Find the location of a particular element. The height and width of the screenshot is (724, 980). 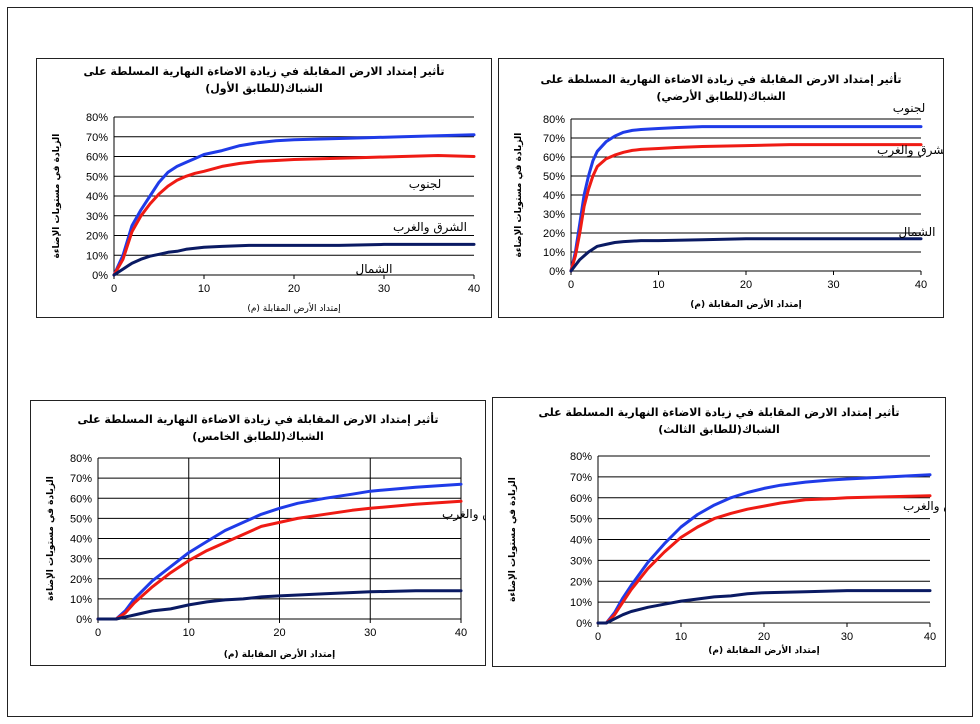

chart-title-line-2: الشباك(للطابق الخامس) is located at coordinates (258, 436).